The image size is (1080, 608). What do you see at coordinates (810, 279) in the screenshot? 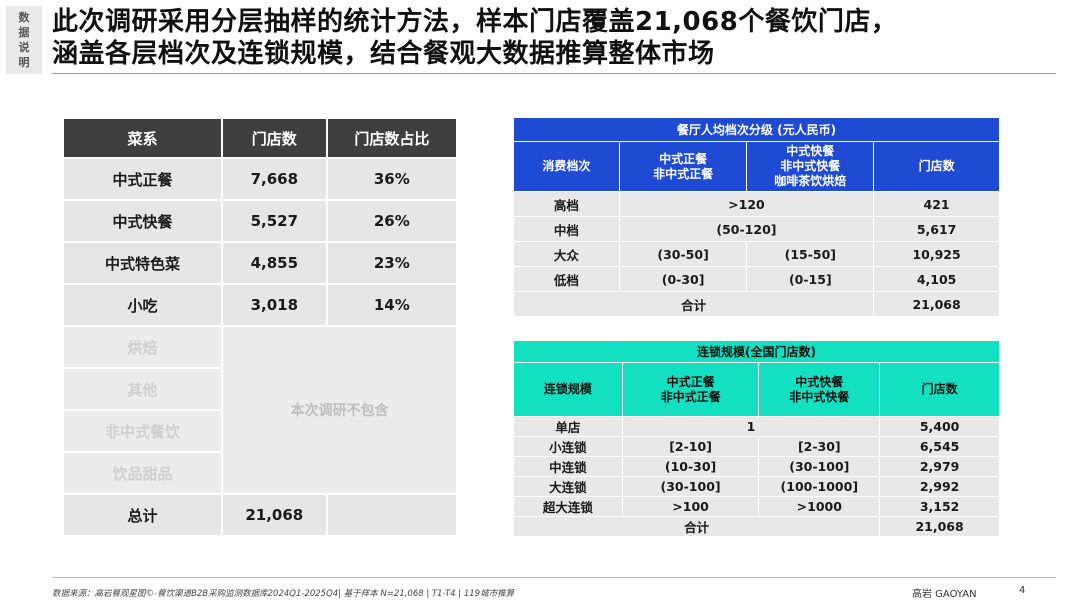
I see `price-range: (0-15]` at bounding box center [810, 279].